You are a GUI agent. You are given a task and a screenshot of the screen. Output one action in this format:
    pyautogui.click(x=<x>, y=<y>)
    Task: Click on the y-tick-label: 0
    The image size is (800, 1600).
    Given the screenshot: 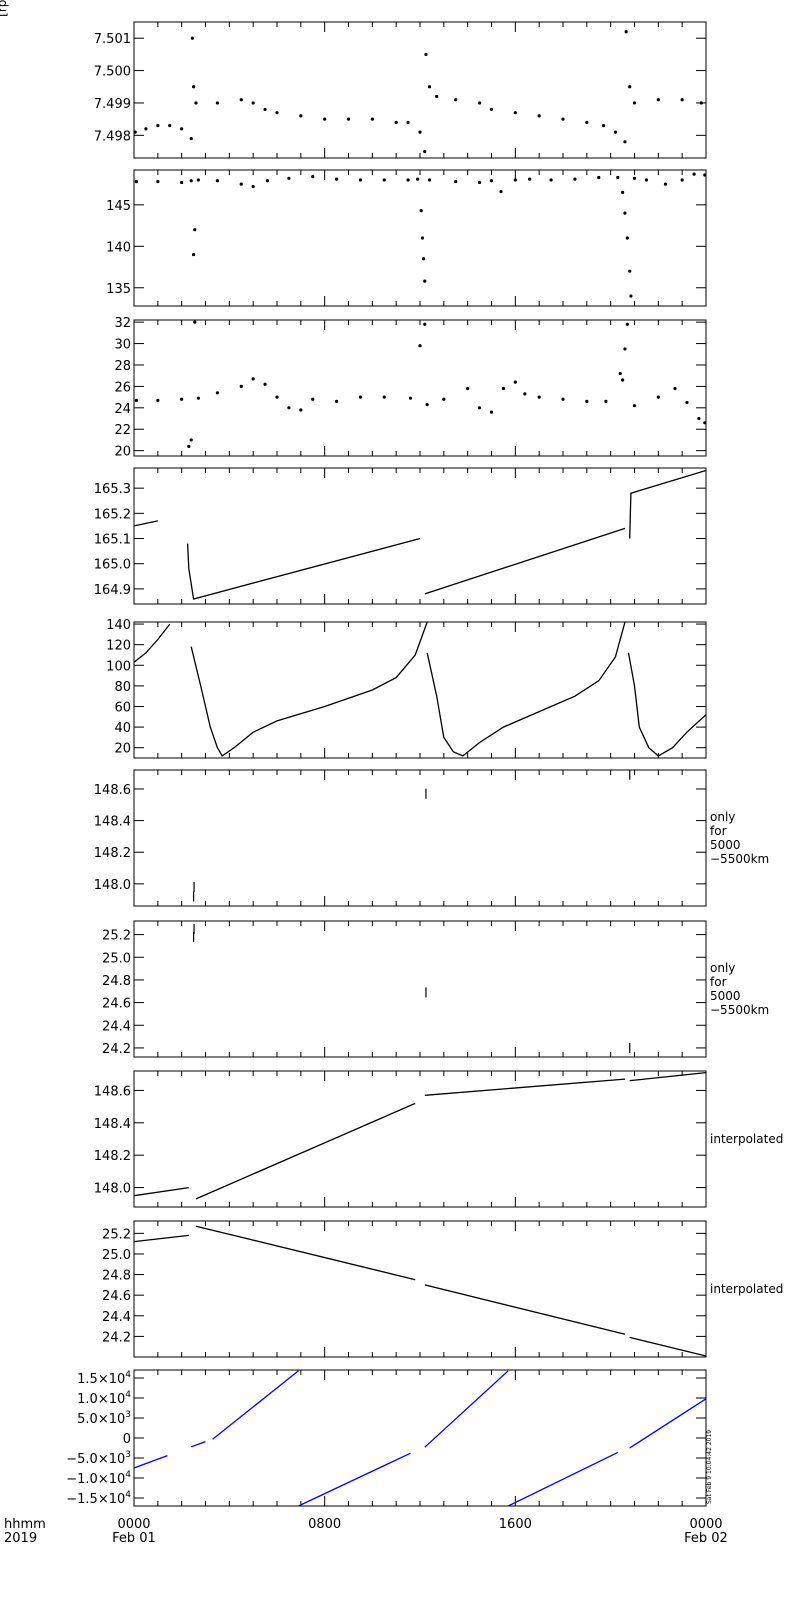 What is the action you would take?
    pyautogui.click(x=127, y=1439)
    